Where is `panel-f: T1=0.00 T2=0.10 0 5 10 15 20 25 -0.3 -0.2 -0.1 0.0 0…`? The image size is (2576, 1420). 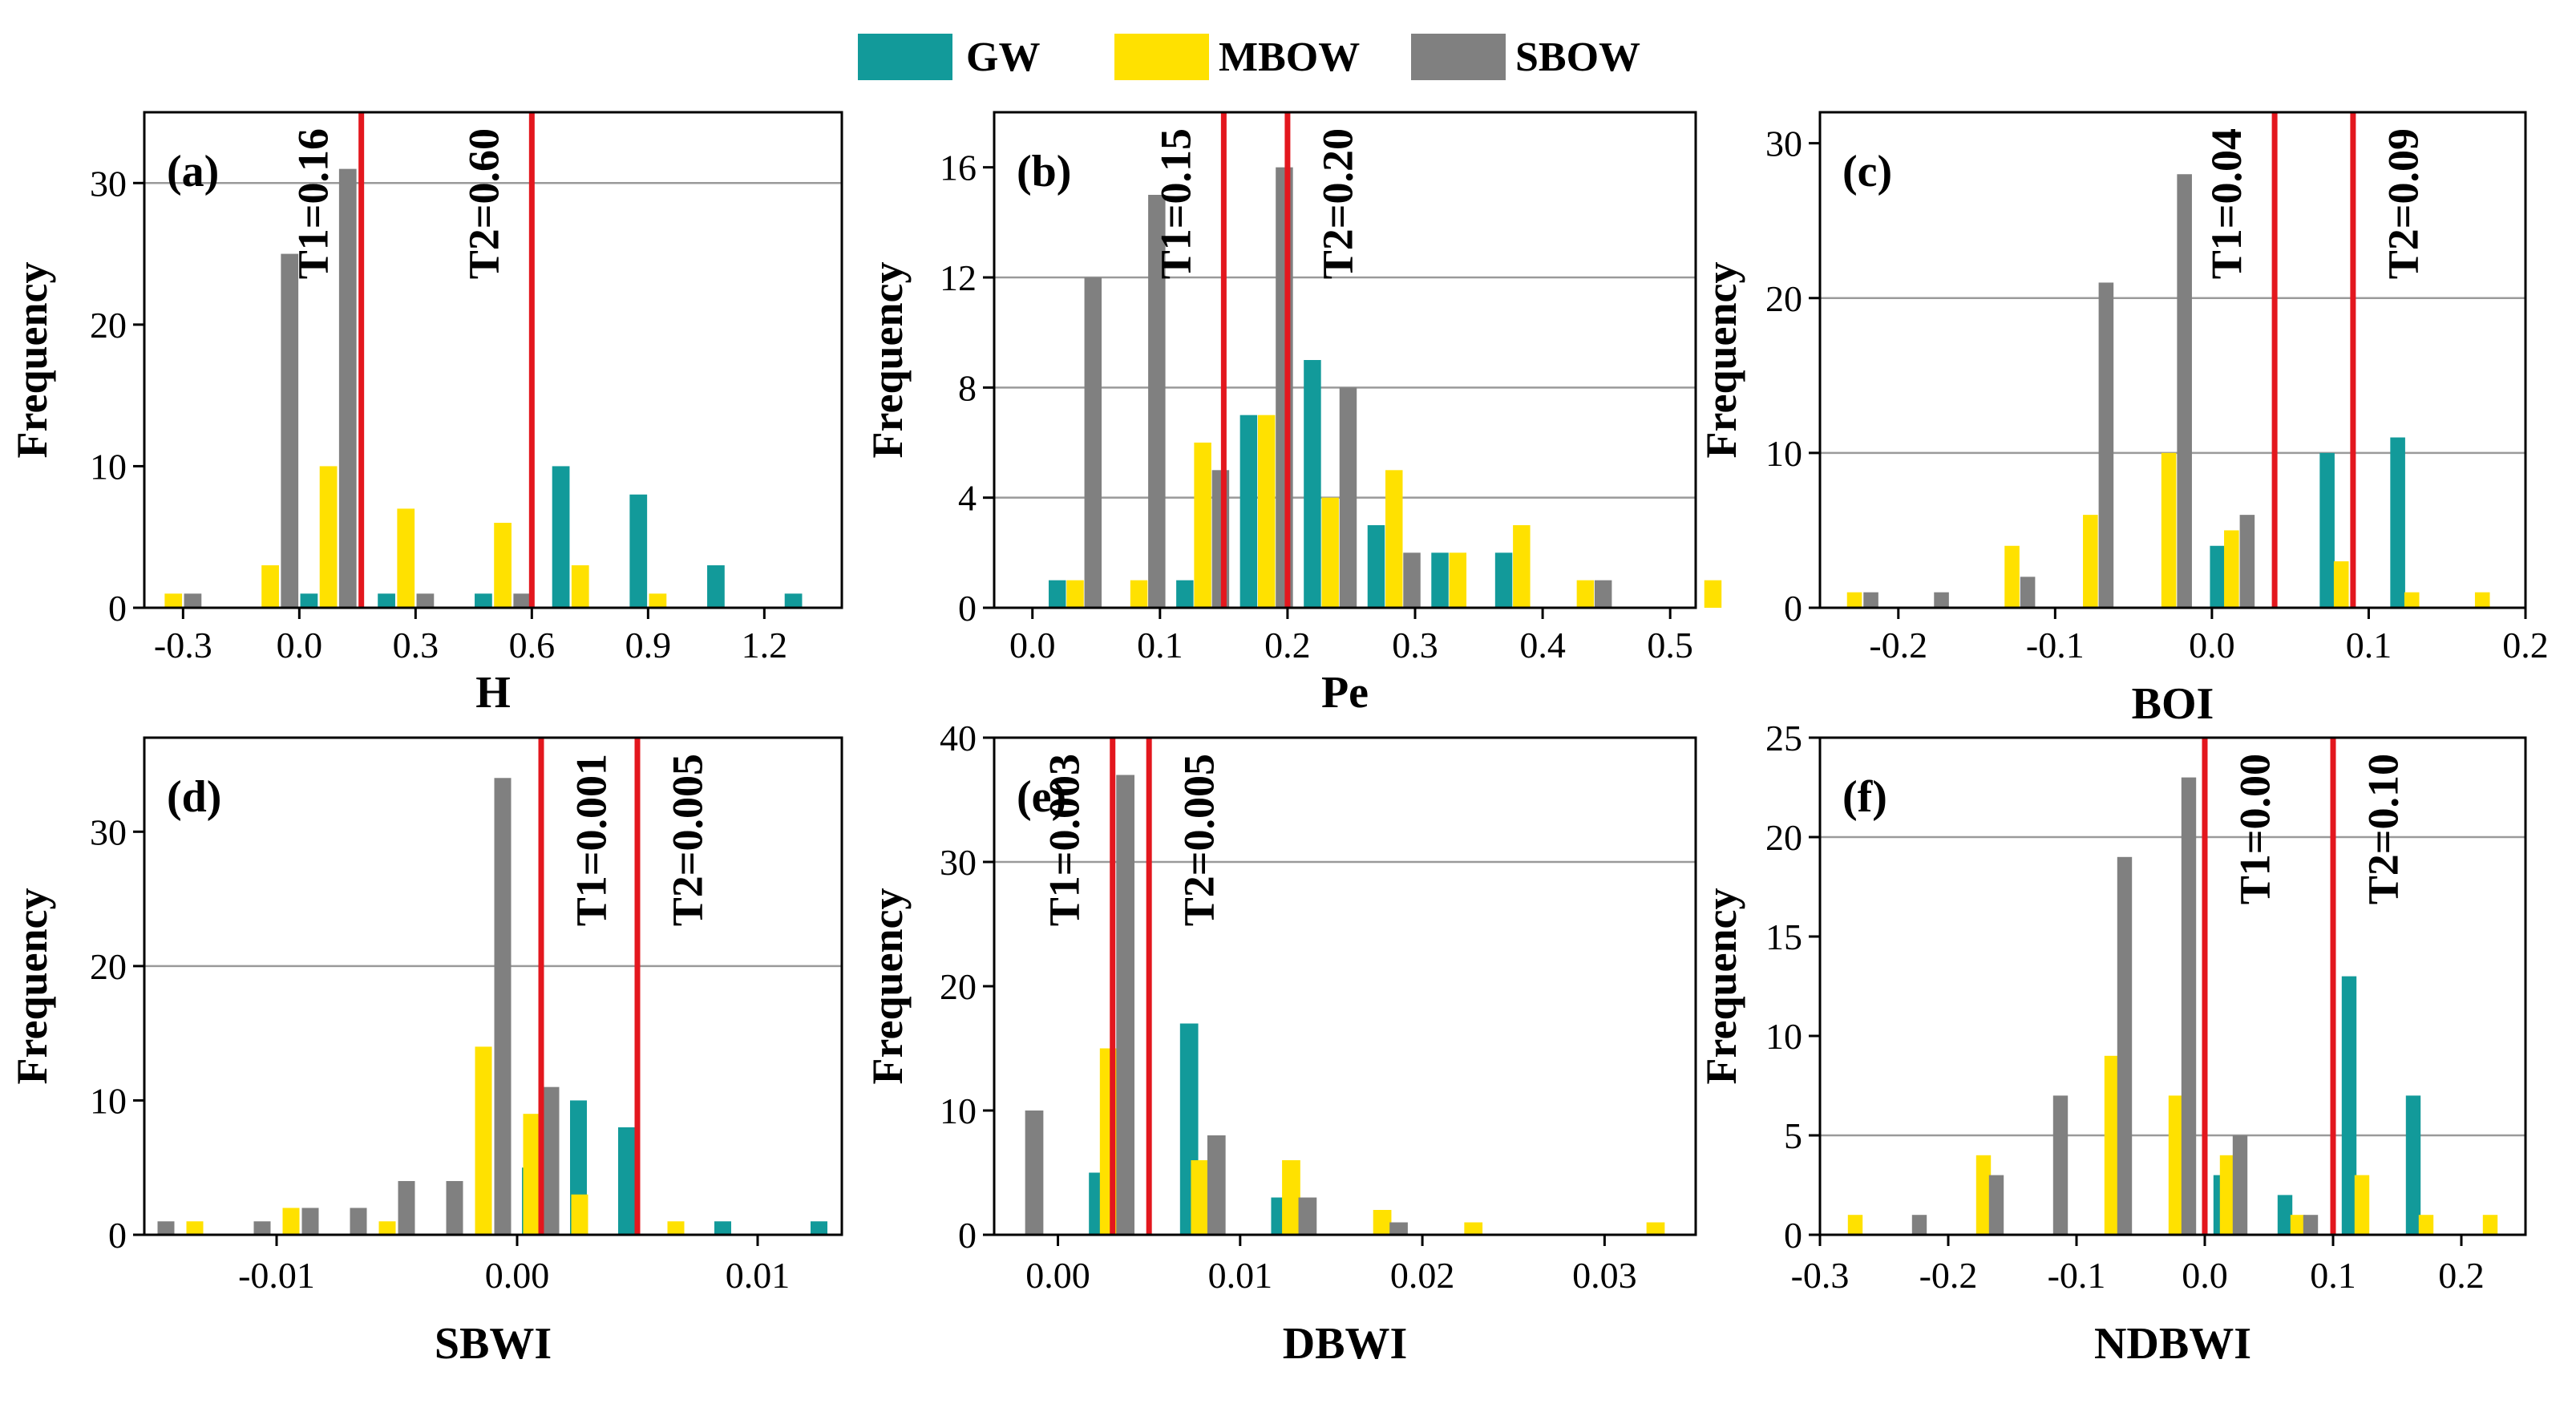
panel-f: T1=0.00 T2=0.10 0 5 10 15 20 25 -0.3 -0.2 -0.1 0.0 0… is located at coordinates (2112, 1044).